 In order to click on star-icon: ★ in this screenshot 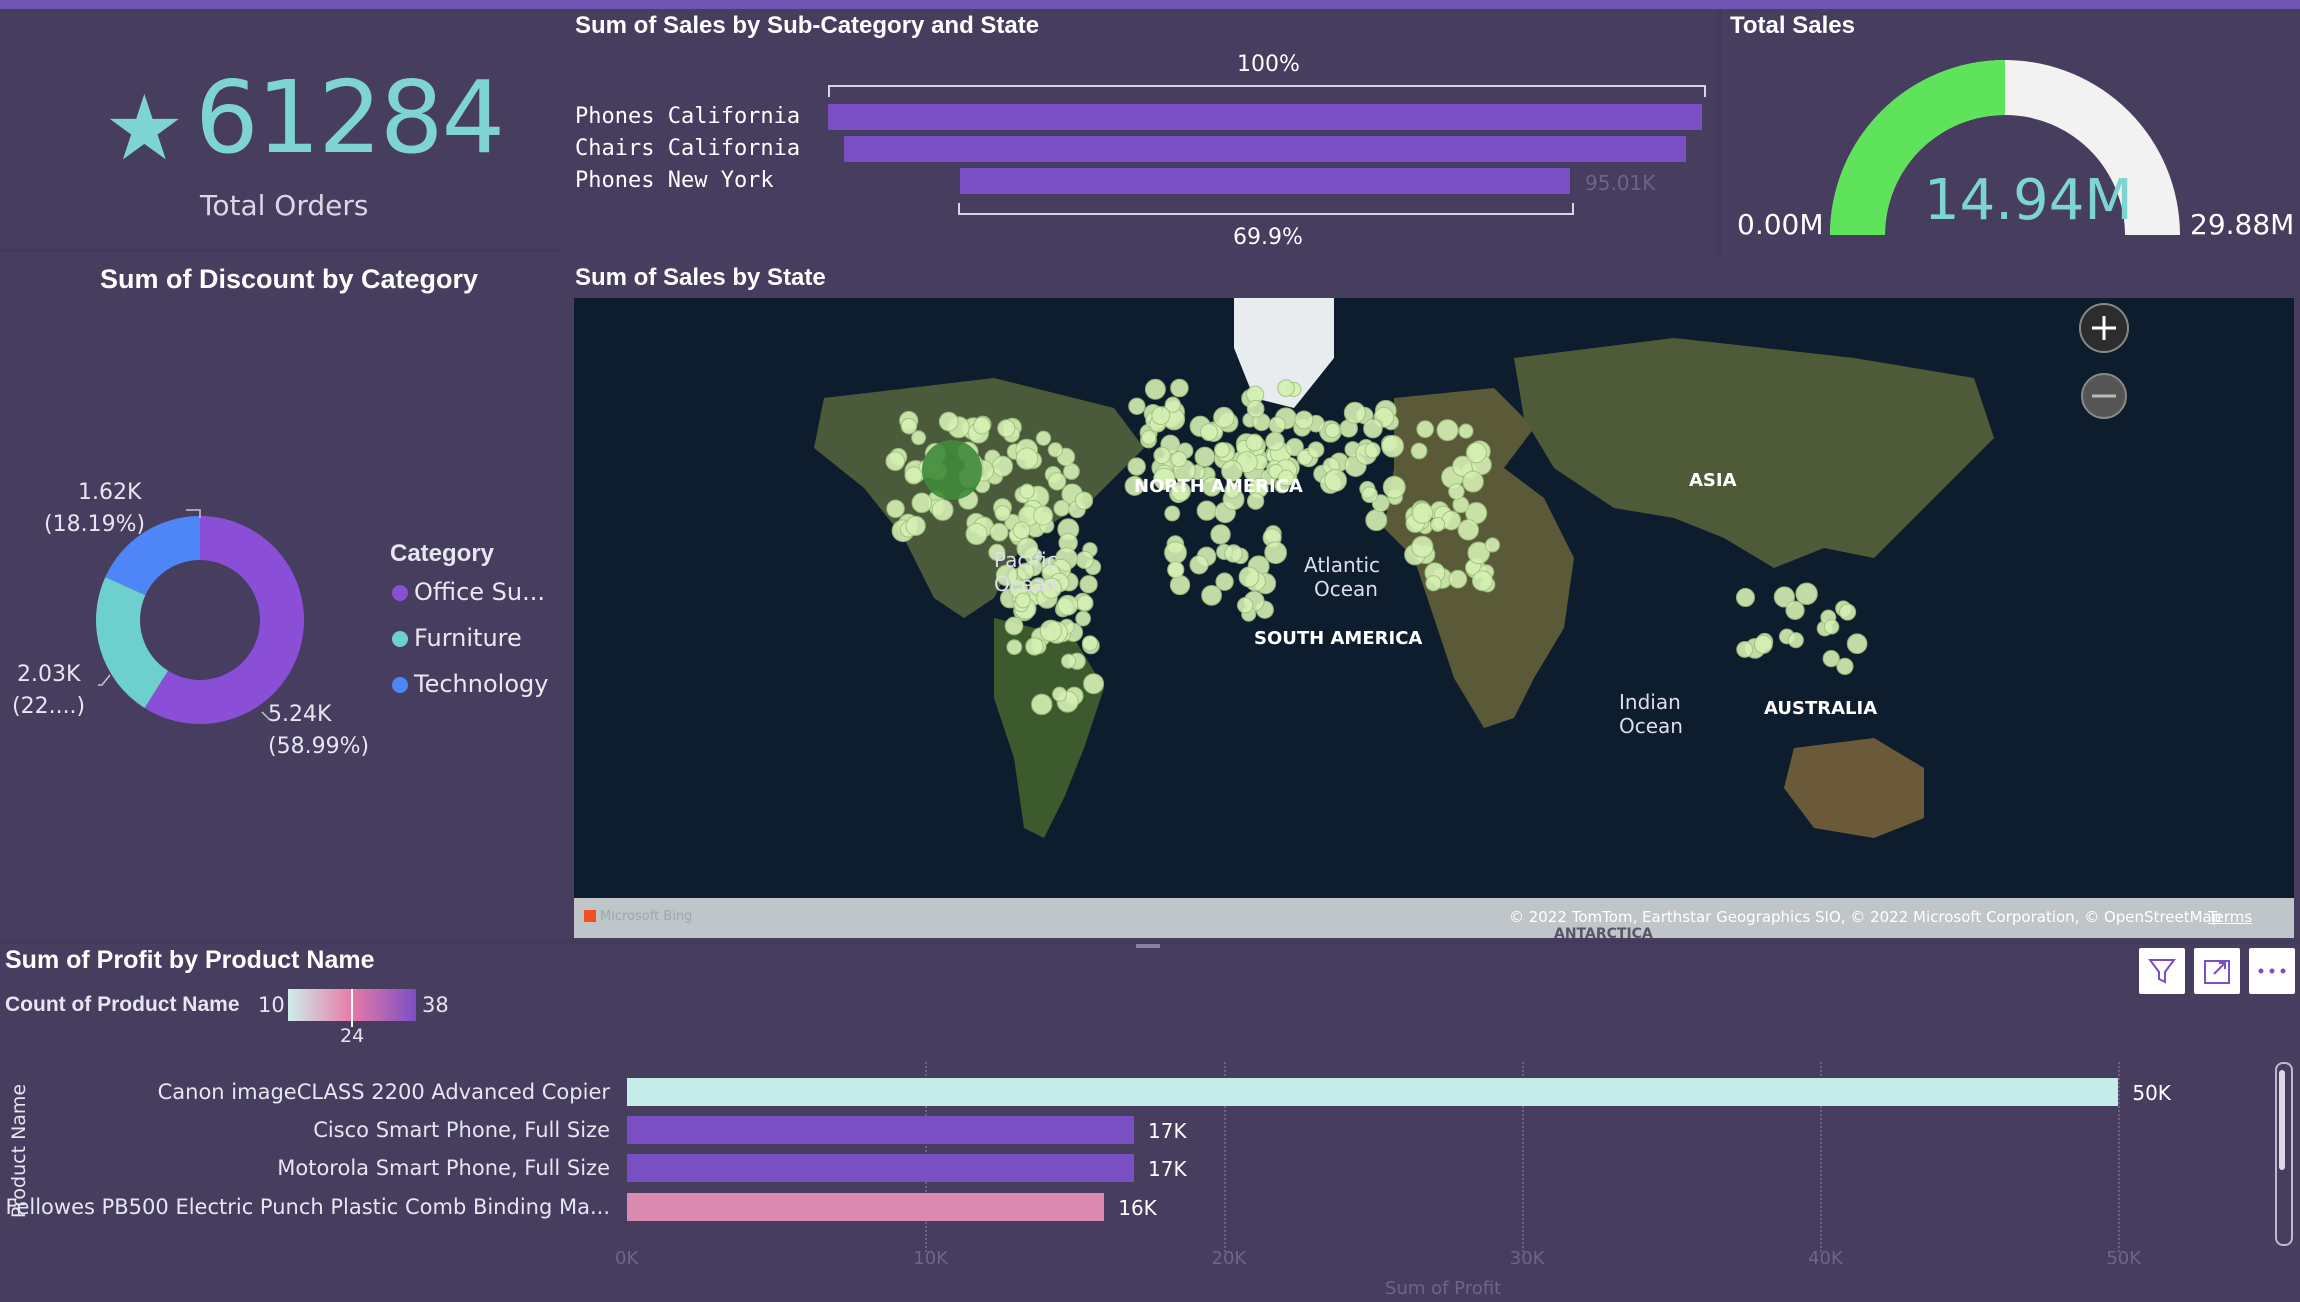, I will do `click(144, 128)`.